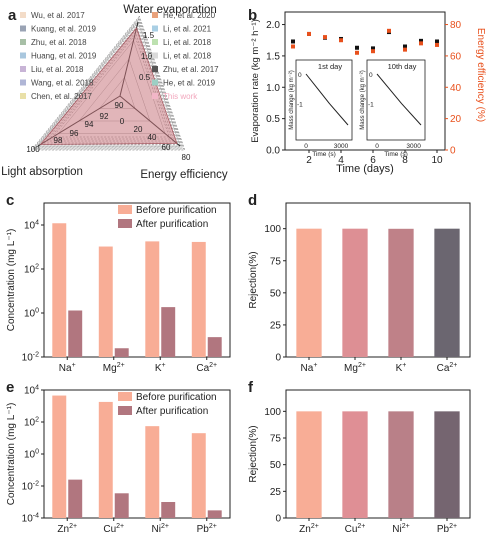 This screenshot has width=491, height=550. I want to click on y-tick-label-d: 0, so click(278, 358).